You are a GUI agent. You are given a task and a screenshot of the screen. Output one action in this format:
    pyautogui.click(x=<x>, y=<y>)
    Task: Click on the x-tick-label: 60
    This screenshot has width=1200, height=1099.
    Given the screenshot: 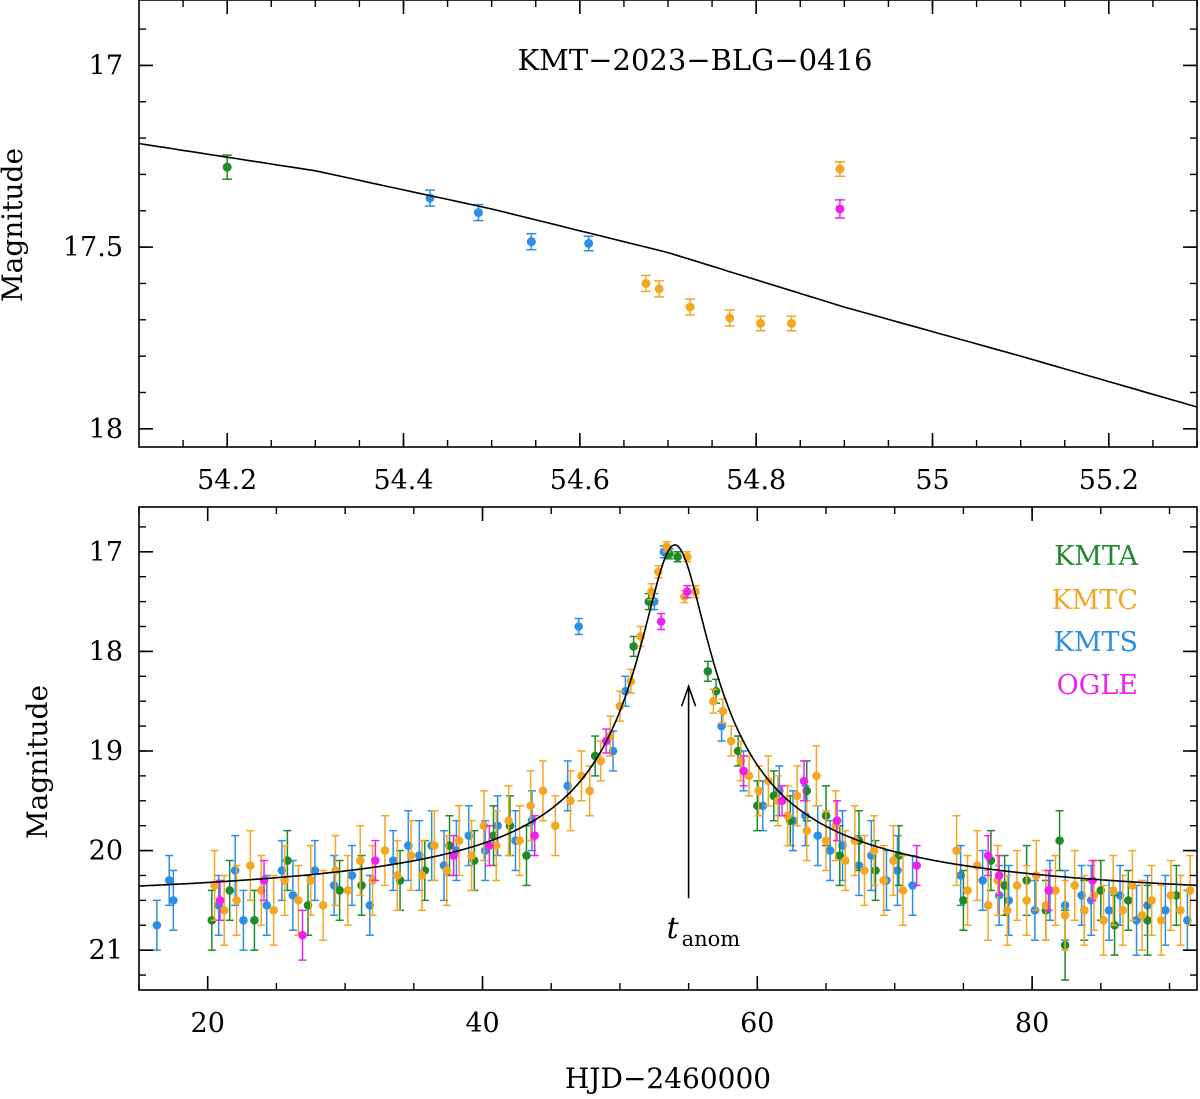 What is the action you would take?
    pyautogui.click(x=757, y=1023)
    